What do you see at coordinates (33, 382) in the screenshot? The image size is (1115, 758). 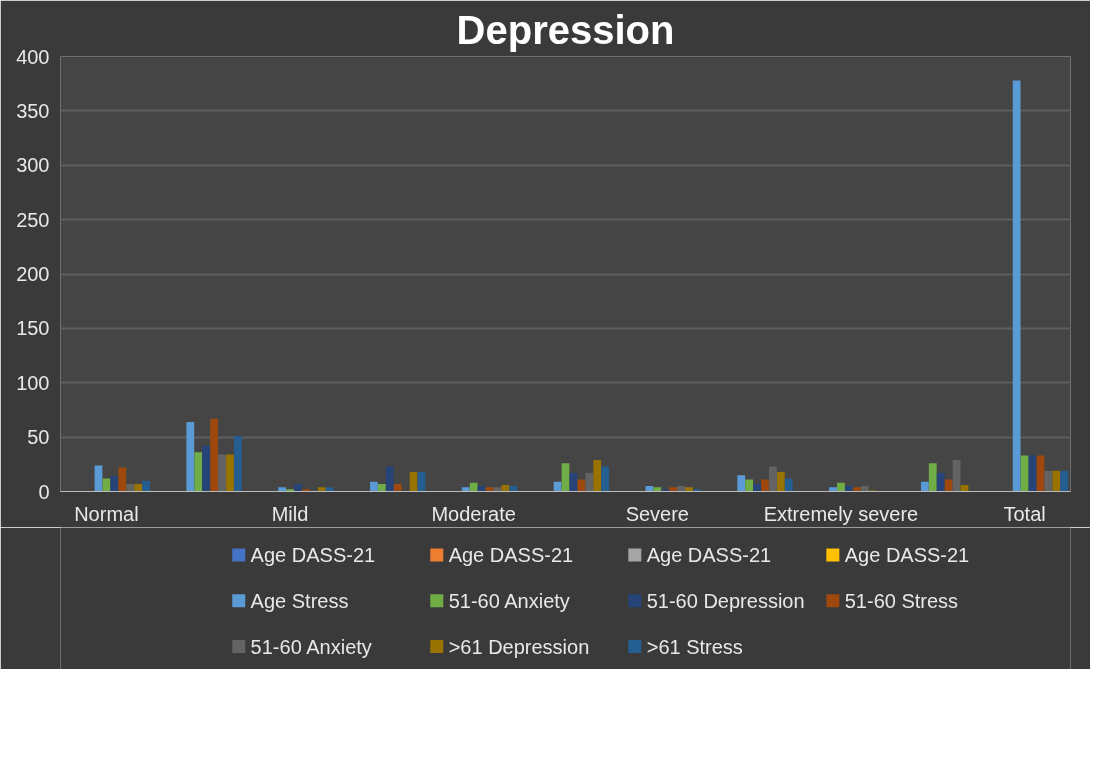 I see `y-tick-label: 100` at bounding box center [33, 382].